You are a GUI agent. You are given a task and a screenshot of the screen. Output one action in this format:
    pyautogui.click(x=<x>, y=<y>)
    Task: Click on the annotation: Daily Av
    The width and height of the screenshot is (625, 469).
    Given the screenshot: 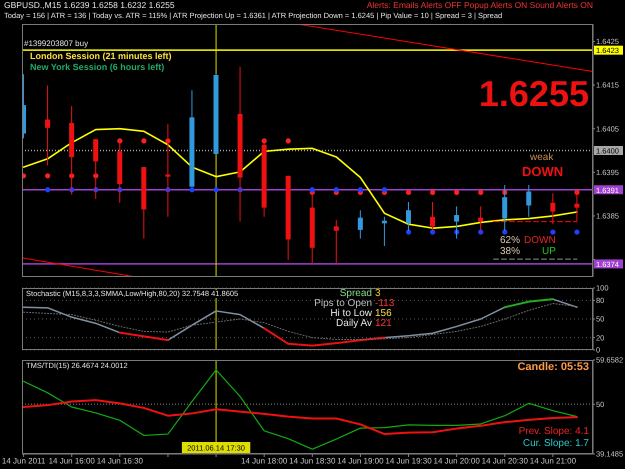 What is the action you would take?
    pyautogui.click(x=354, y=323)
    